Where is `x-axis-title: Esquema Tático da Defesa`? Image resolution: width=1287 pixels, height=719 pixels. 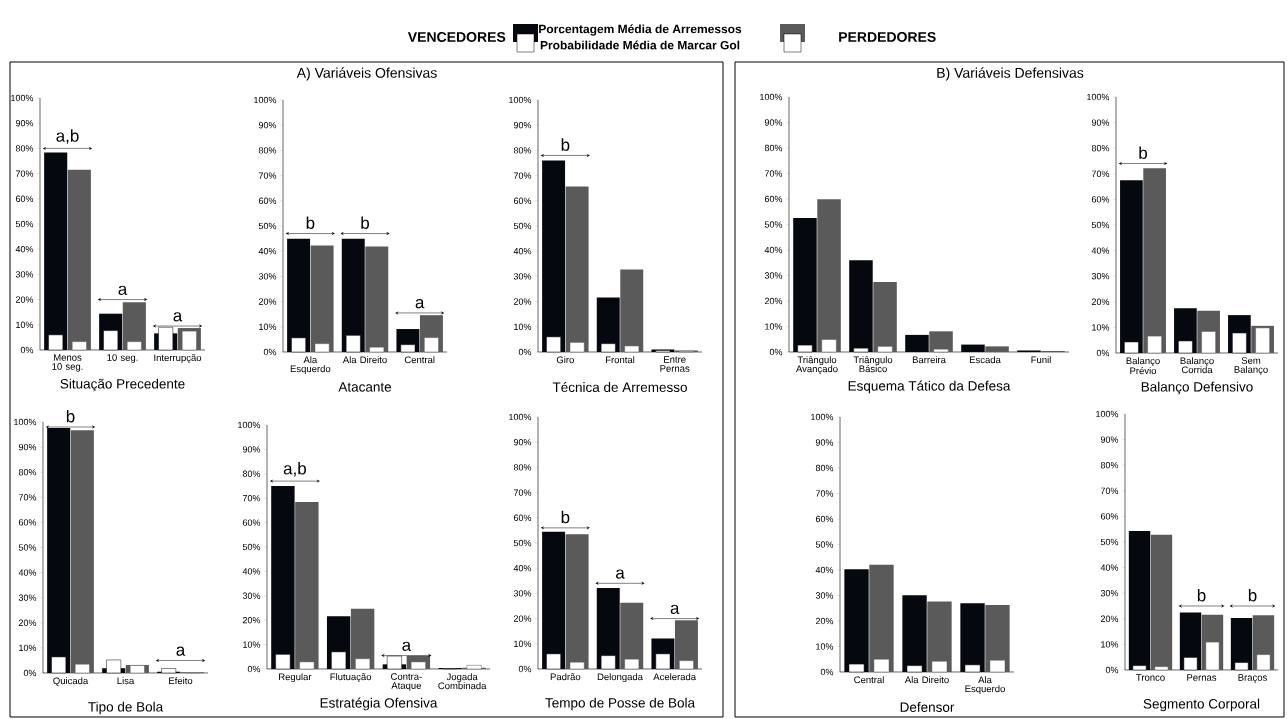 x-axis-title: Esquema Tático da Defesa is located at coordinates (929, 387).